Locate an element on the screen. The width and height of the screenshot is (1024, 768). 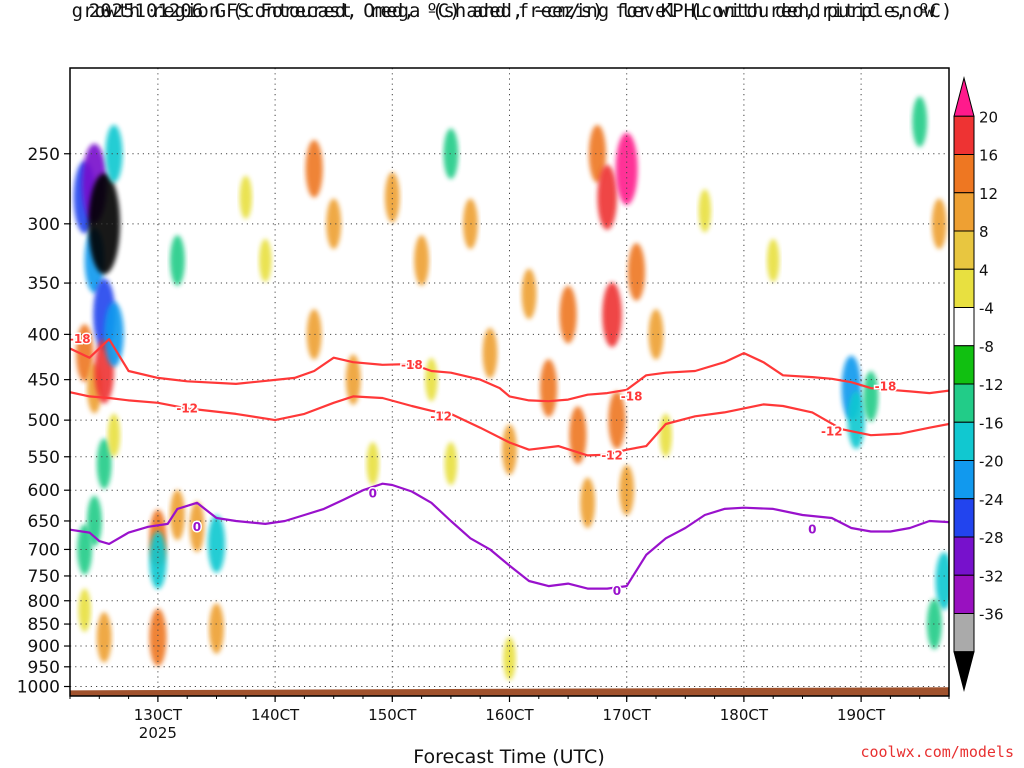
y-tick-label: 500 is located at coordinates (44, 421).